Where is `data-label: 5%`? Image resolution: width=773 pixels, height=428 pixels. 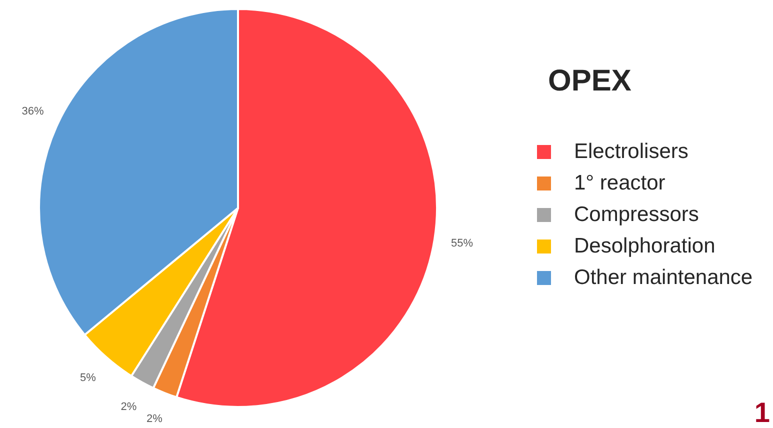
data-label: 5% is located at coordinates (88, 378).